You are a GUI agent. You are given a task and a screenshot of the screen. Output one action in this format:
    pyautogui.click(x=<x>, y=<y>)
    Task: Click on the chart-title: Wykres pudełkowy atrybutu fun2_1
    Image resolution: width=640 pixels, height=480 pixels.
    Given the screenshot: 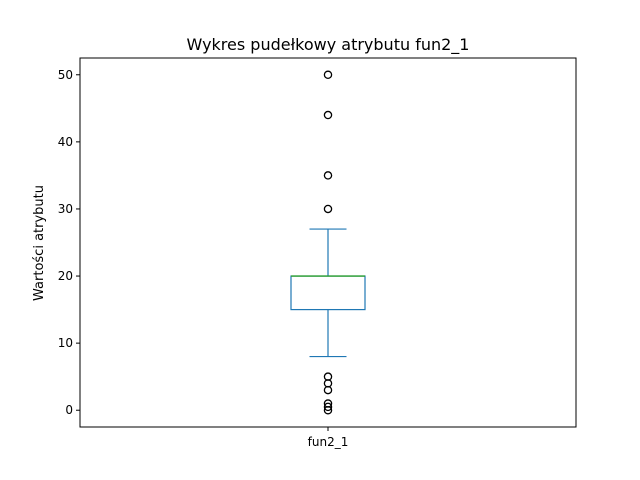 What is the action you would take?
    pyautogui.click(x=328, y=45)
    